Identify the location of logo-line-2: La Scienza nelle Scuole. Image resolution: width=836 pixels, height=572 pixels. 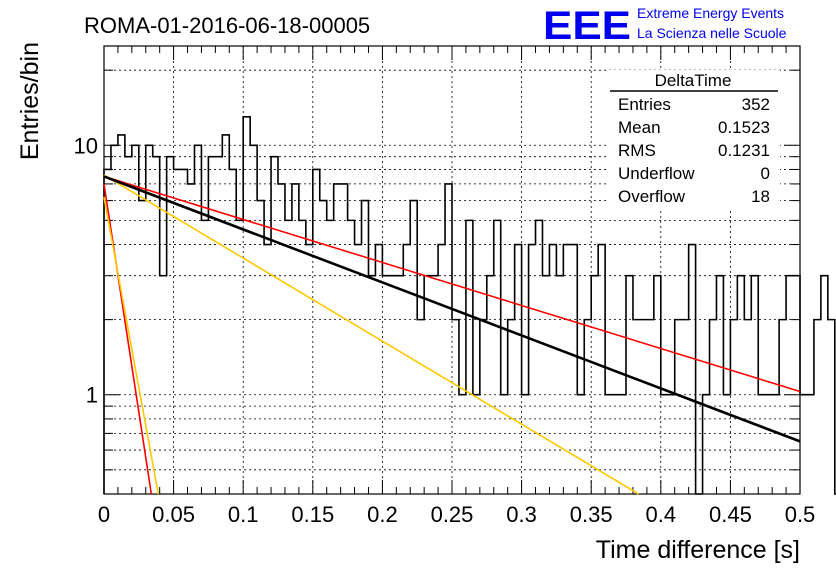
(712, 33).